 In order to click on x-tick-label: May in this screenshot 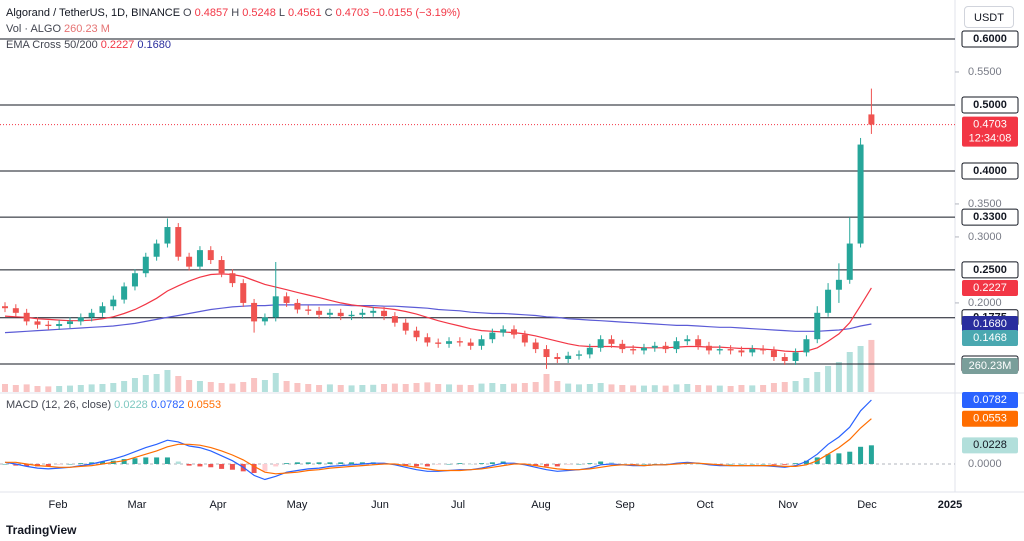, I will do `click(297, 505)`.